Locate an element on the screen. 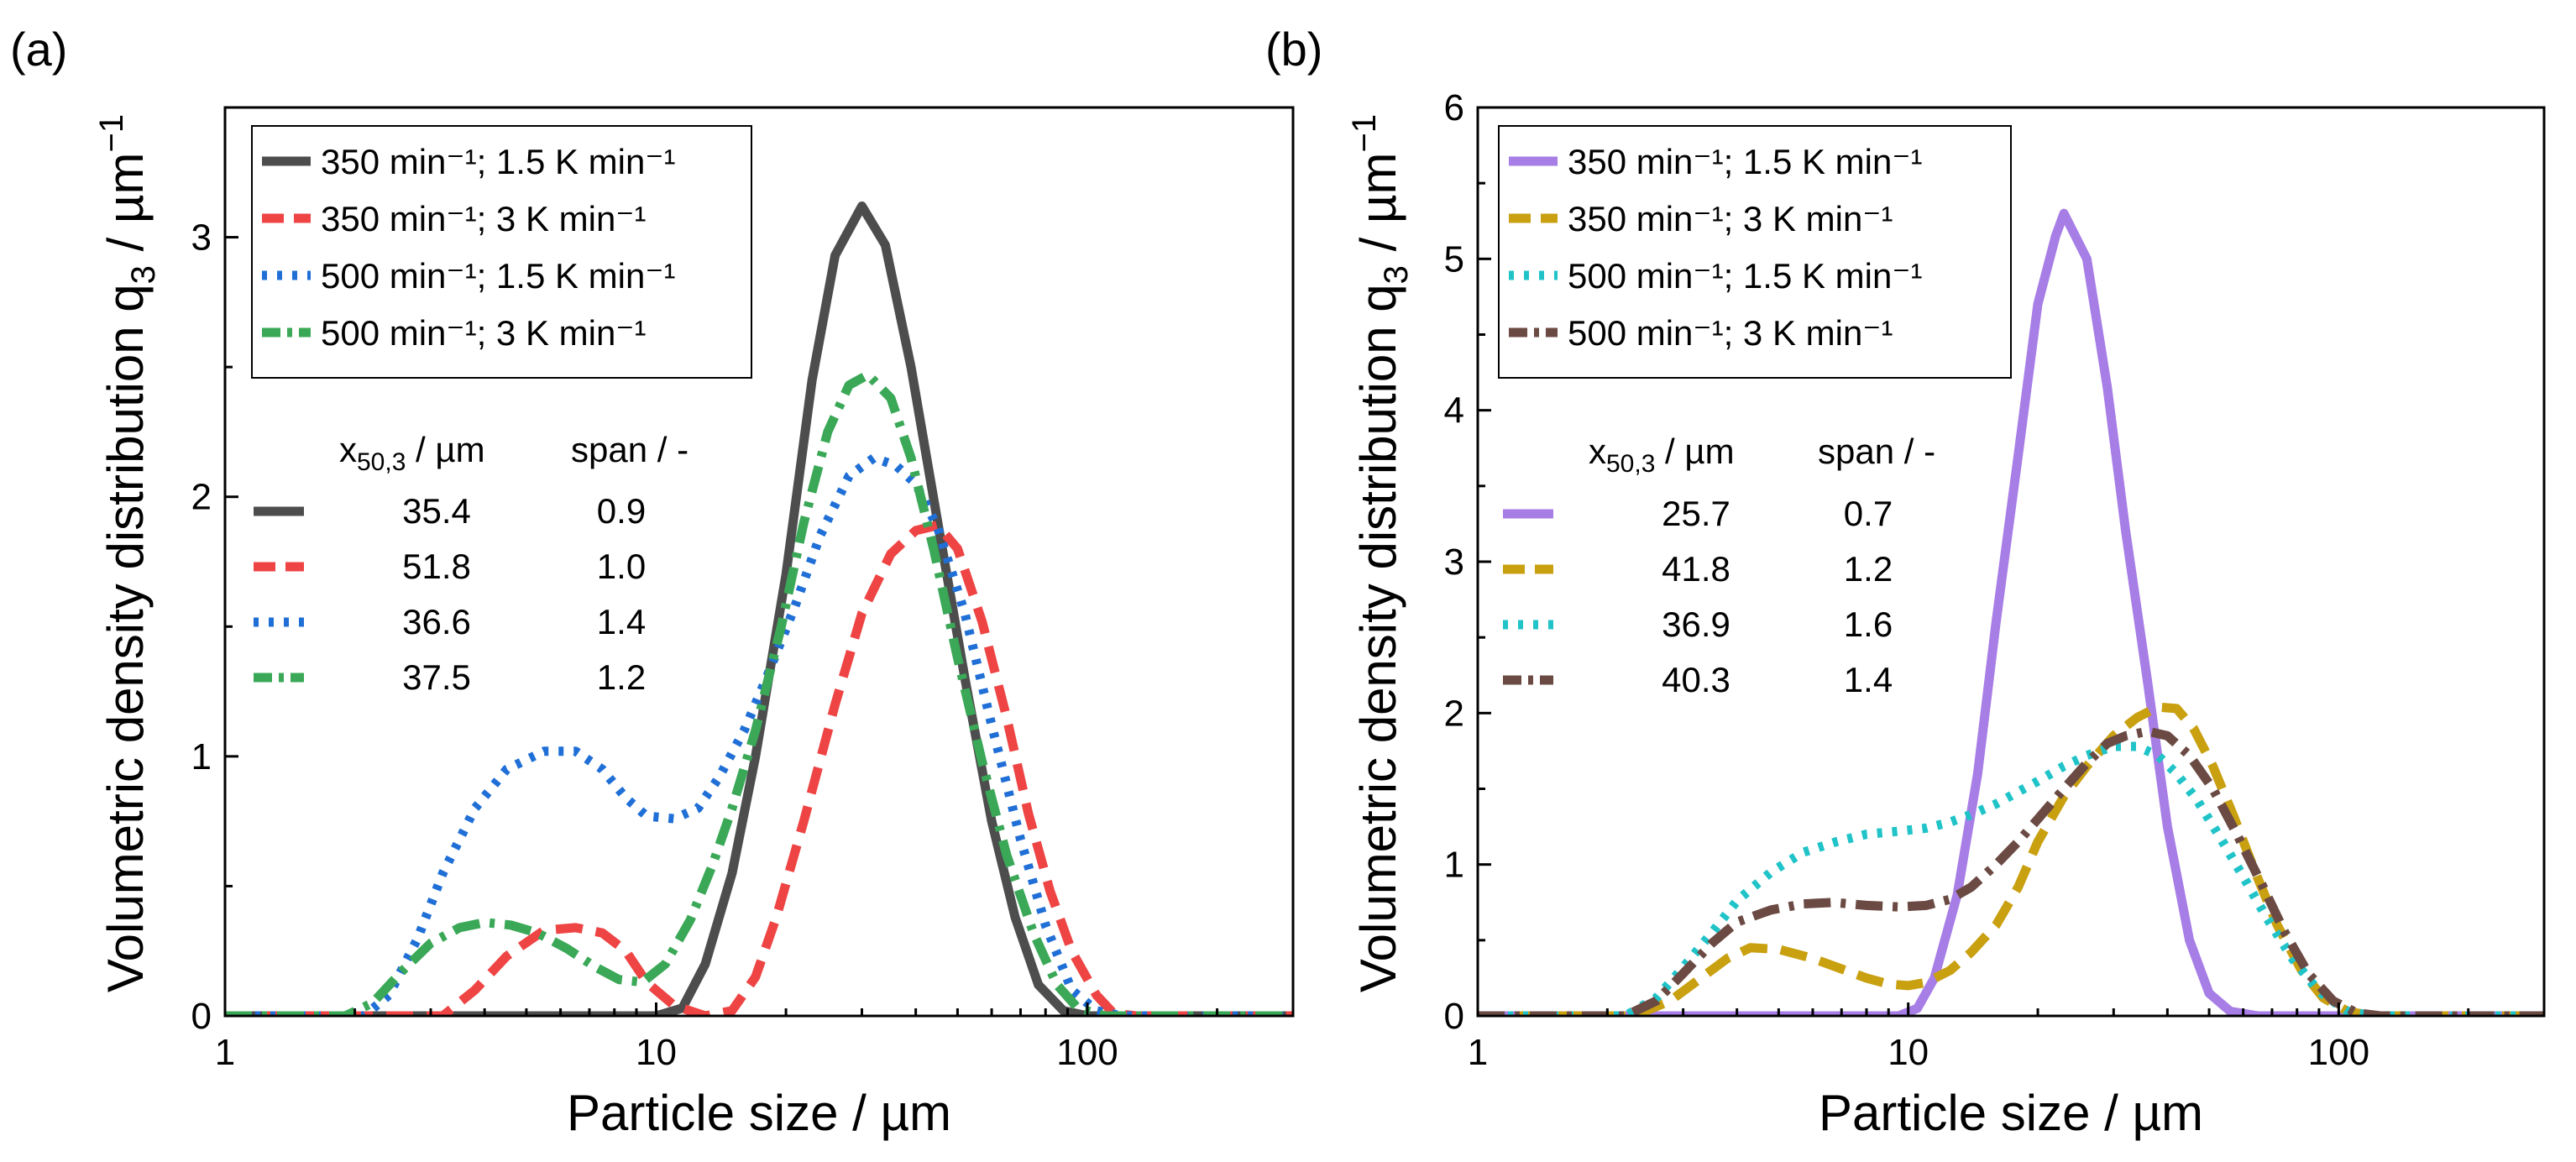  stats-x50-value: 41.8 is located at coordinates (1696, 569).